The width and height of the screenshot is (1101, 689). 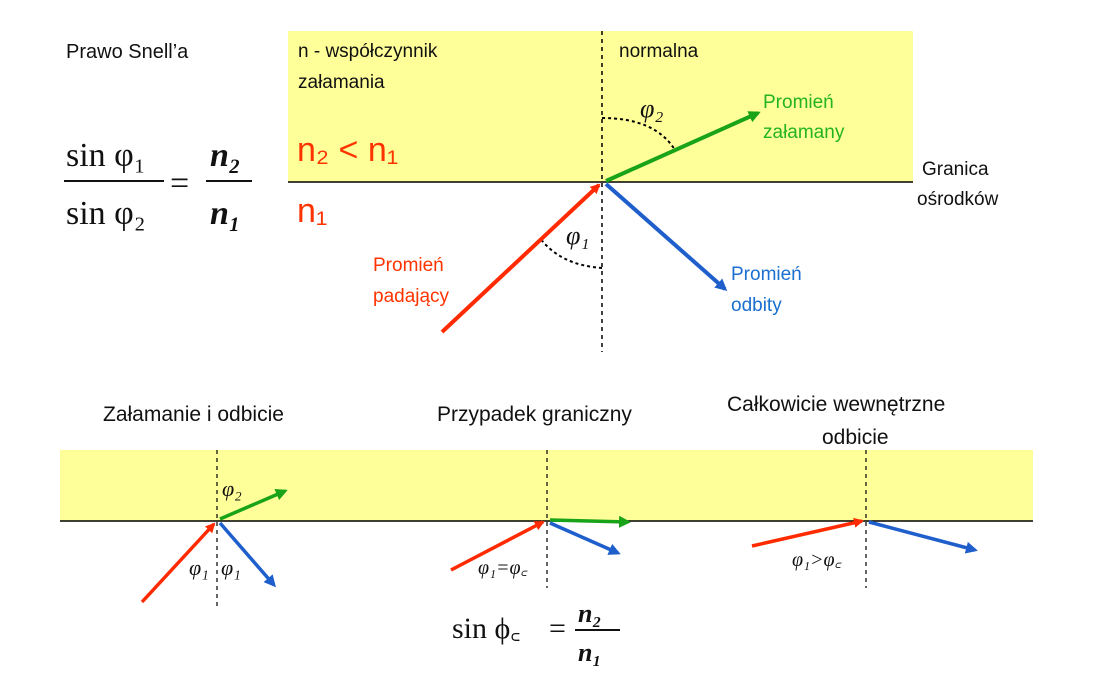 What do you see at coordinates (536, 633) in the screenshot?
I see `critical-angle-formula: sin ϕ꜀ = n₂ n₁` at bounding box center [536, 633].